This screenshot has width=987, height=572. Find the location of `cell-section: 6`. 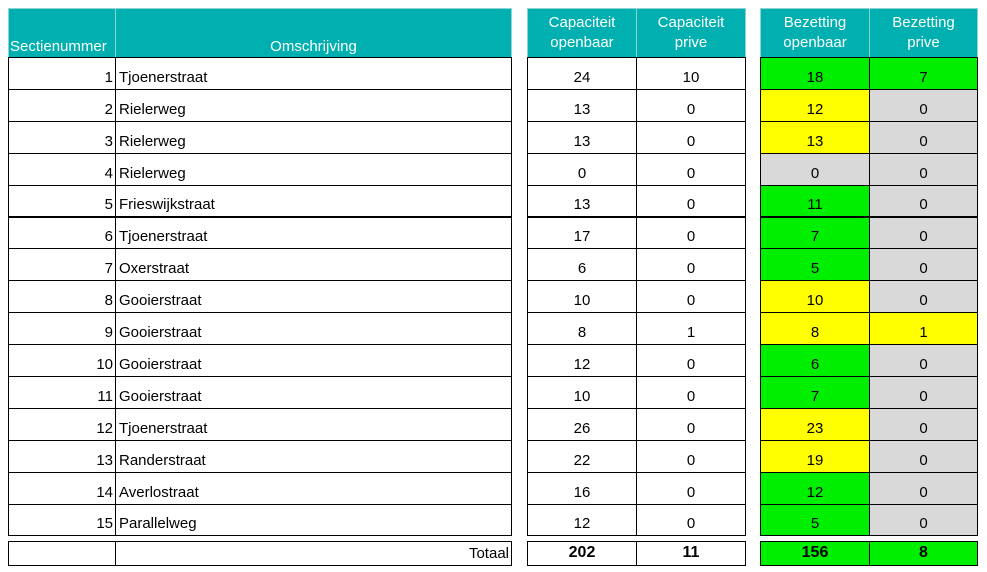

cell-section: 6 is located at coordinates (62, 233).